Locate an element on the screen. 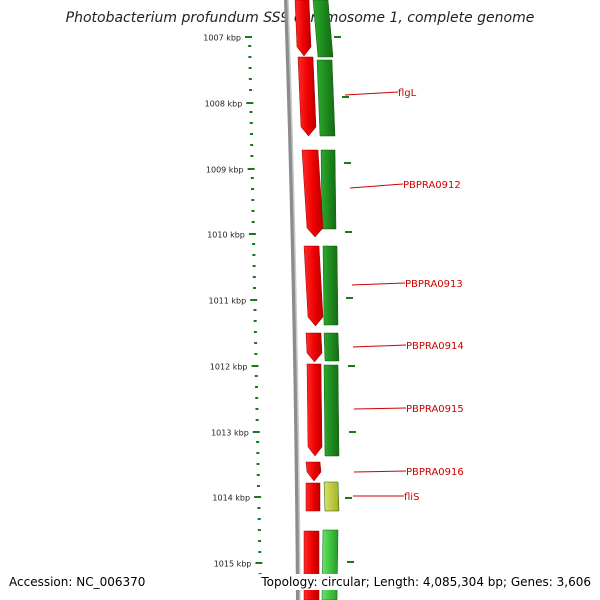  backbone-highlight is located at coordinates (294, 300).